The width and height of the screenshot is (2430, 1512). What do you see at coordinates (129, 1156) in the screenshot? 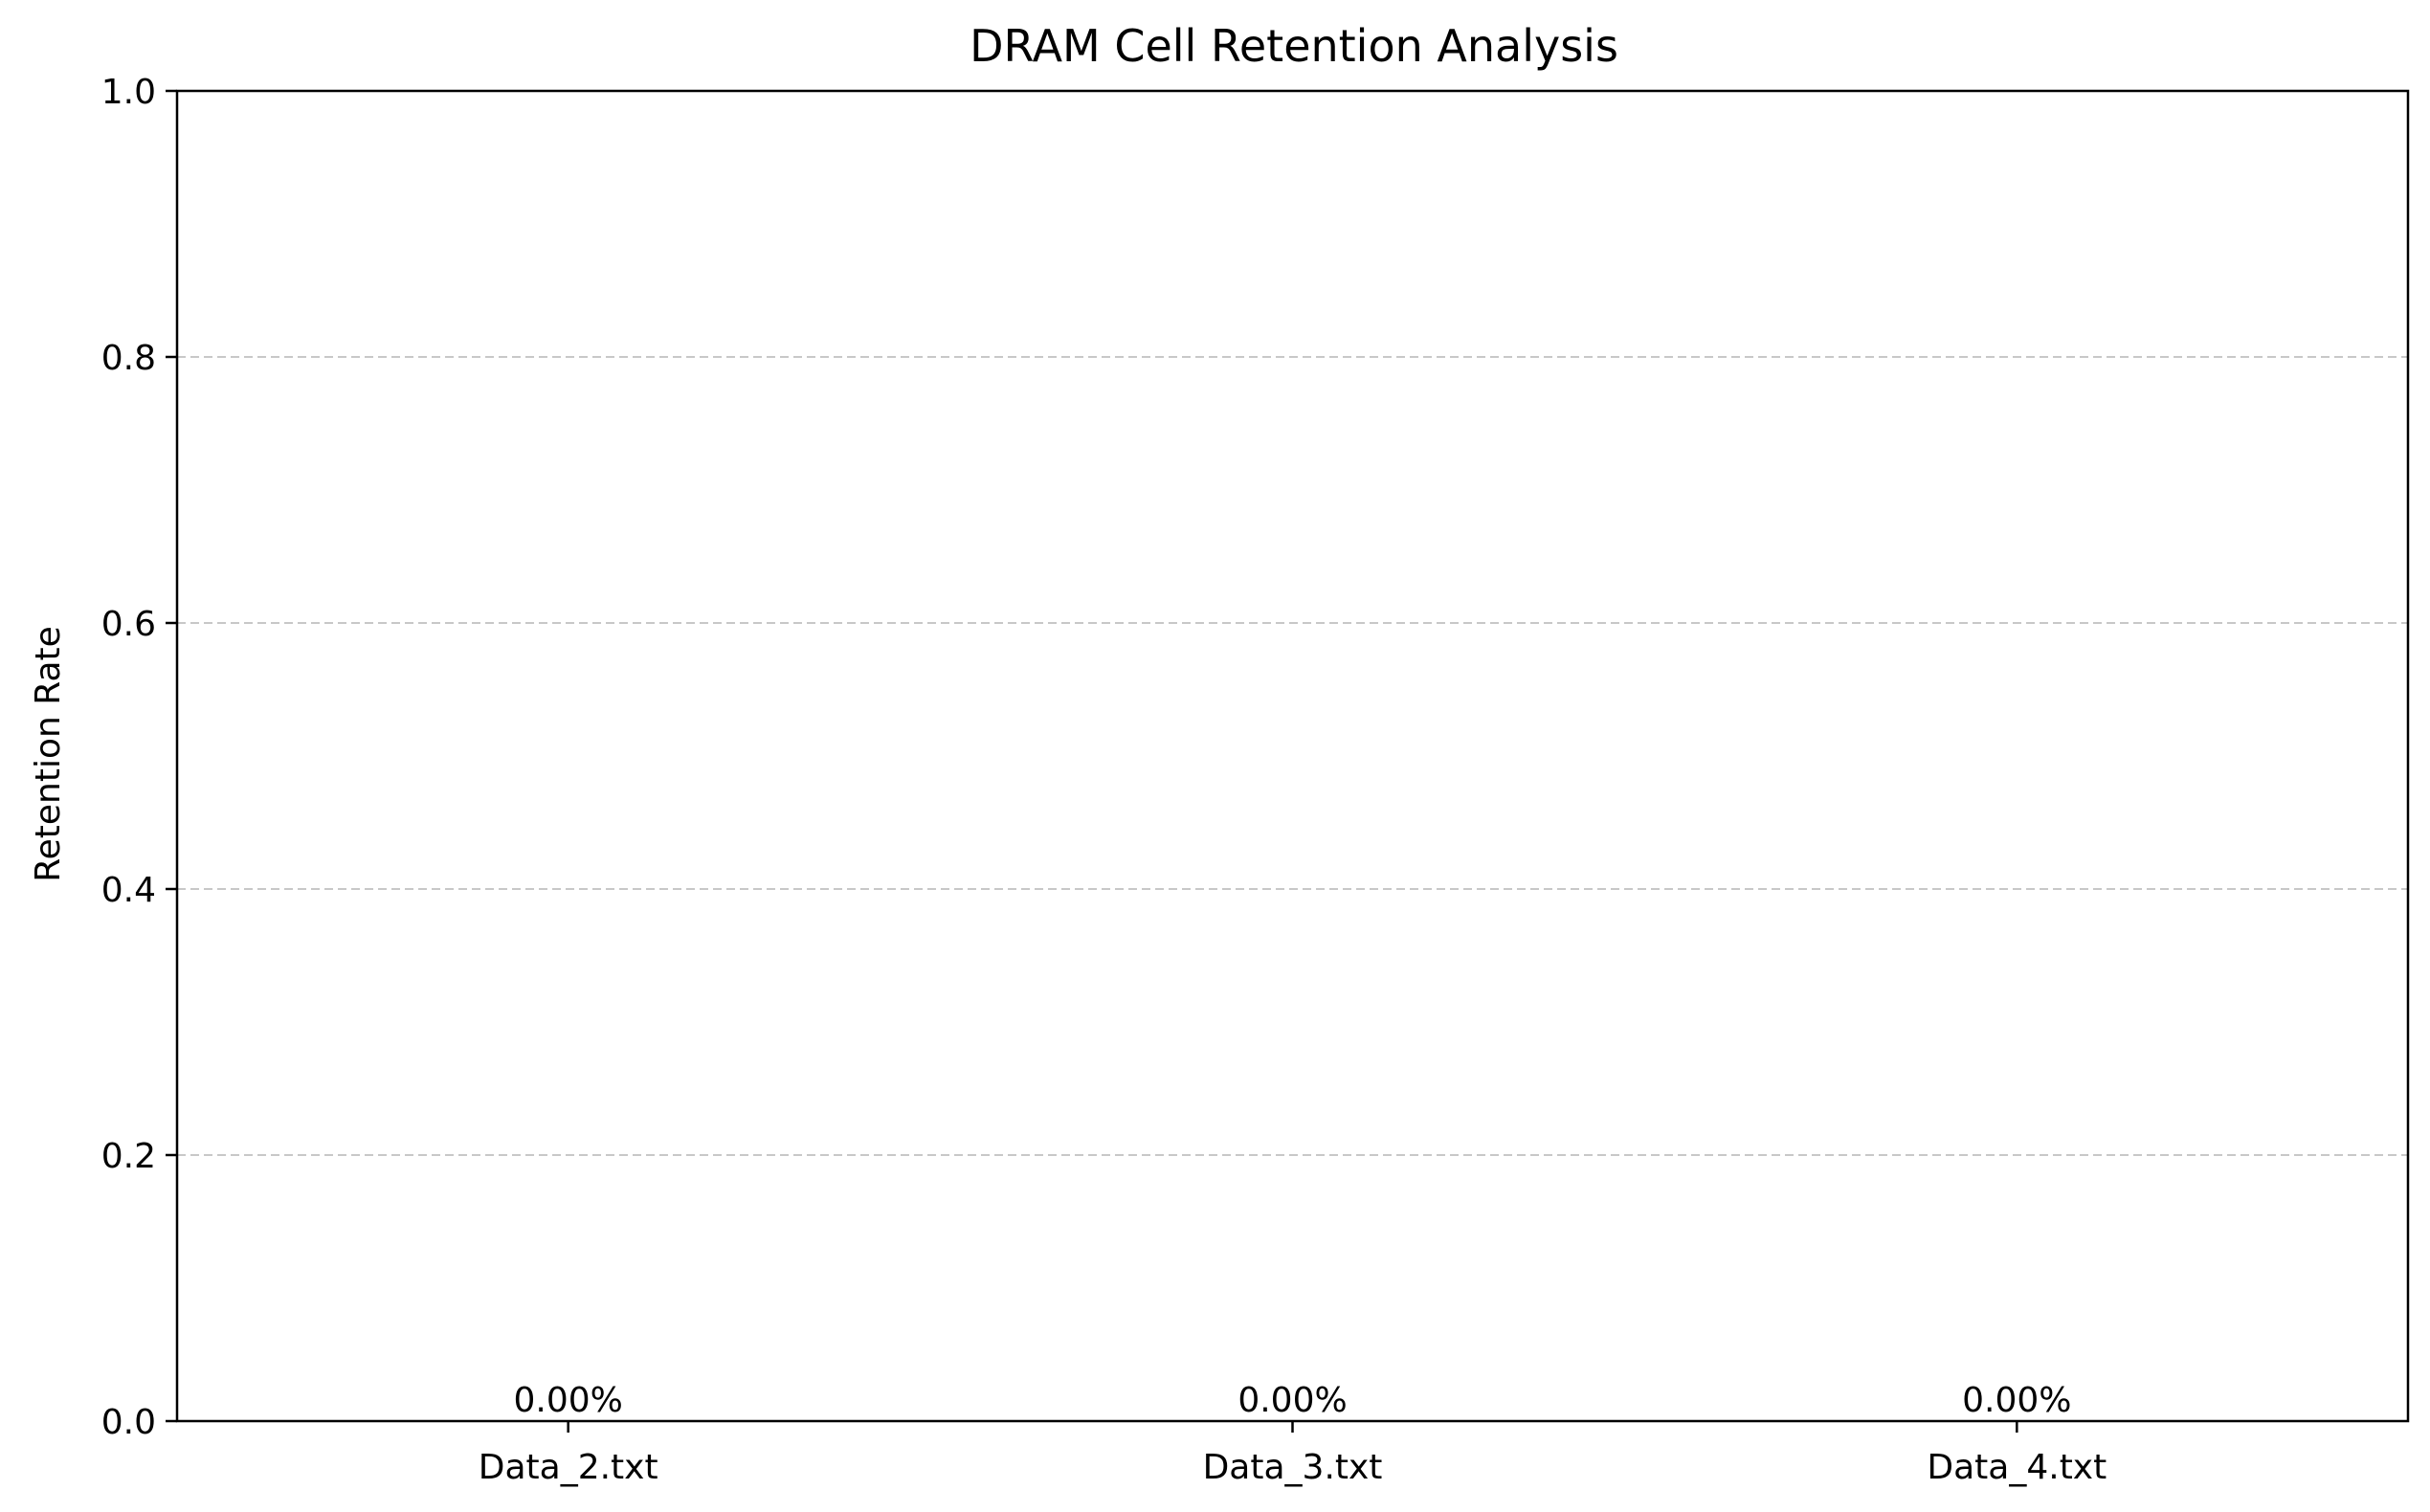
I see `y-tick-label: 0.2` at bounding box center [129, 1156].